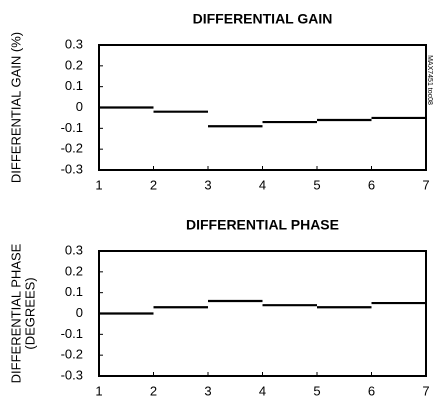  What do you see at coordinates (263, 19) in the screenshot?
I see `chart-title: DIFFERENTIAL GAIN` at bounding box center [263, 19].